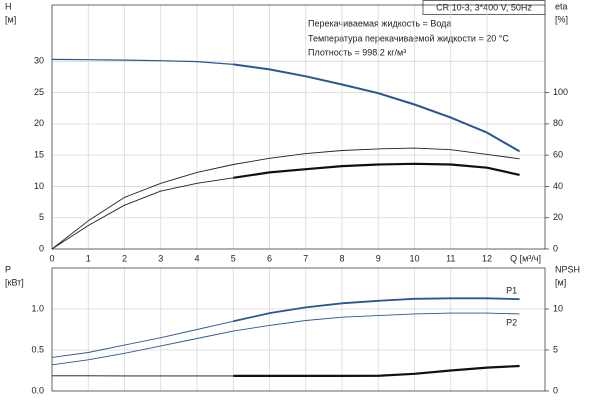  I want to click on series-label: P1, so click(511, 291).